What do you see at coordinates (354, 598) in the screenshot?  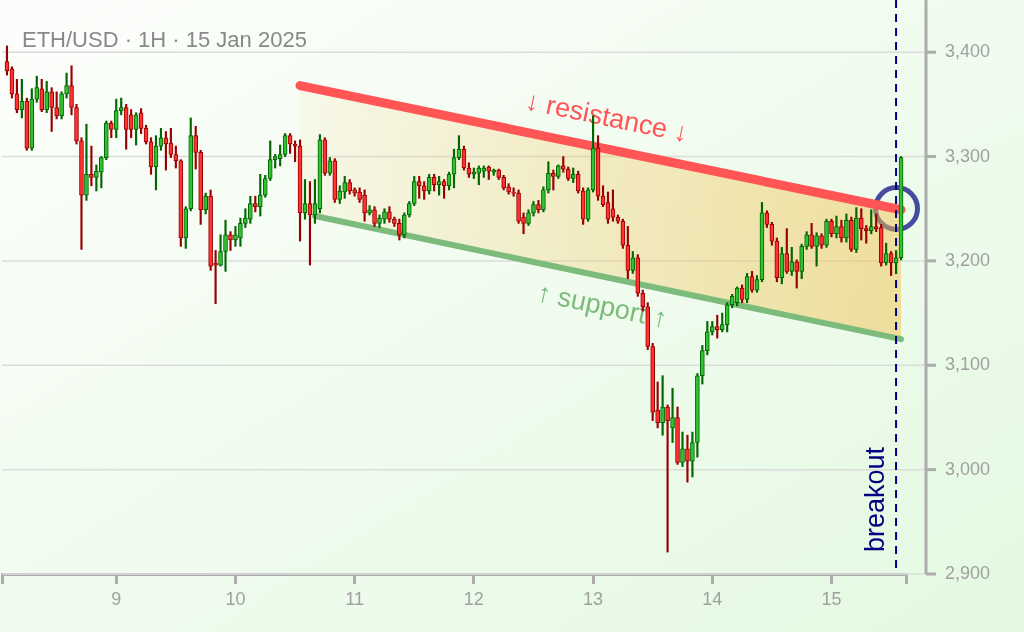 I see `x-tick-label: 11` at bounding box center [354, 598].